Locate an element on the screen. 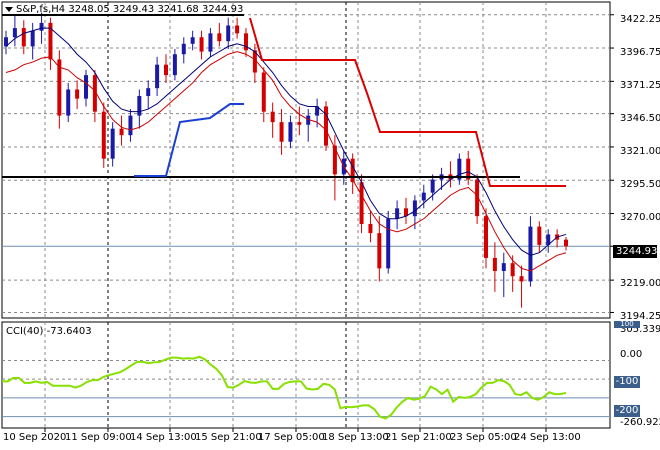 The width and height of the screenshot is (660, 450). close-value: 3244.93 is located at coordinates (222, 9).